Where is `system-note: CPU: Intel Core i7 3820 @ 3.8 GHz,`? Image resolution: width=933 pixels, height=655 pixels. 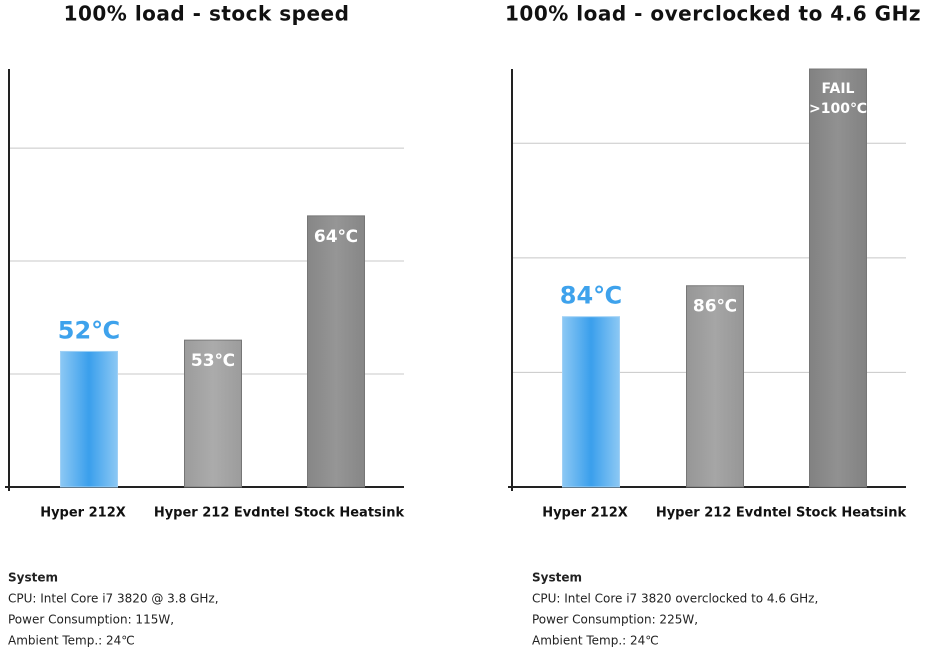
system-note: CPU: Intel Core i7 3820 @ 3.8 GHz, is located at coordinates (113, 599).